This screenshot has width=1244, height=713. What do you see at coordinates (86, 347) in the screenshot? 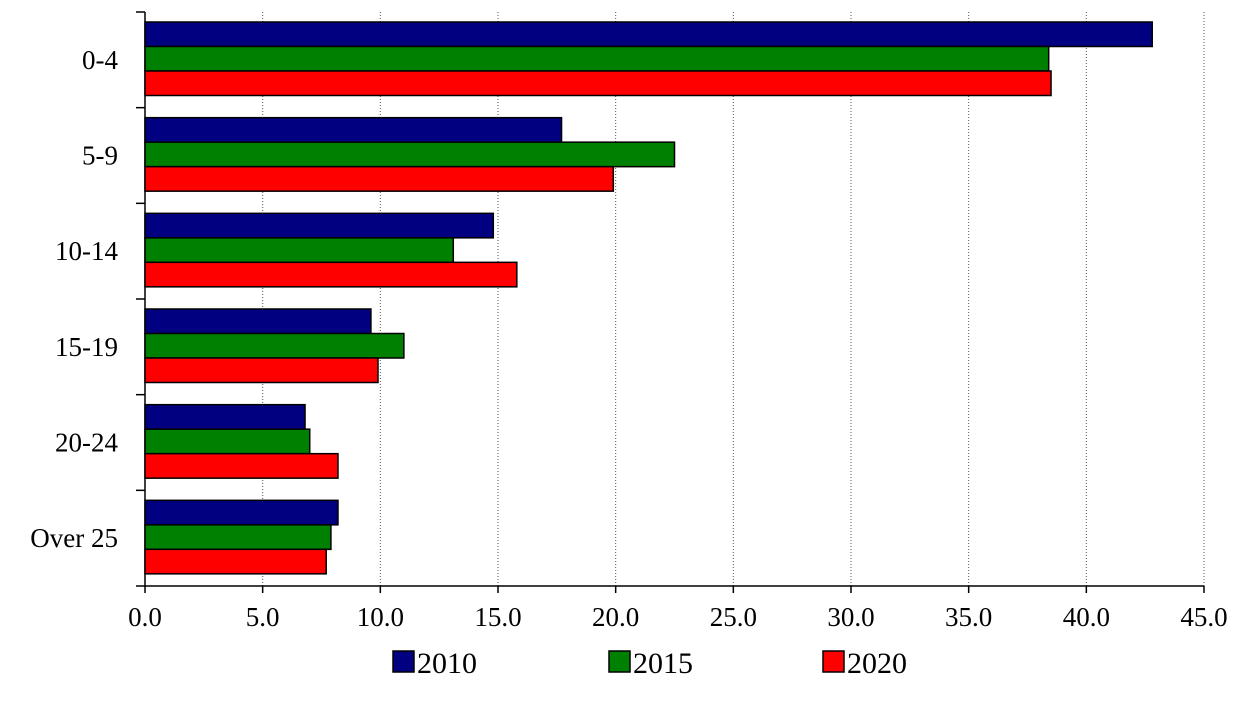
I see `category-label: 15-19` at bounding box center [86, 347].